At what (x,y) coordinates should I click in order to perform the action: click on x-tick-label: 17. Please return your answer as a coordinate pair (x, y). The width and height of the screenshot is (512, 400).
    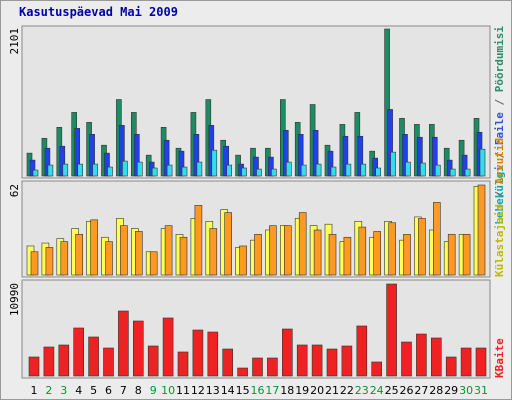
    Looking at the image, I should click on (272, 390).